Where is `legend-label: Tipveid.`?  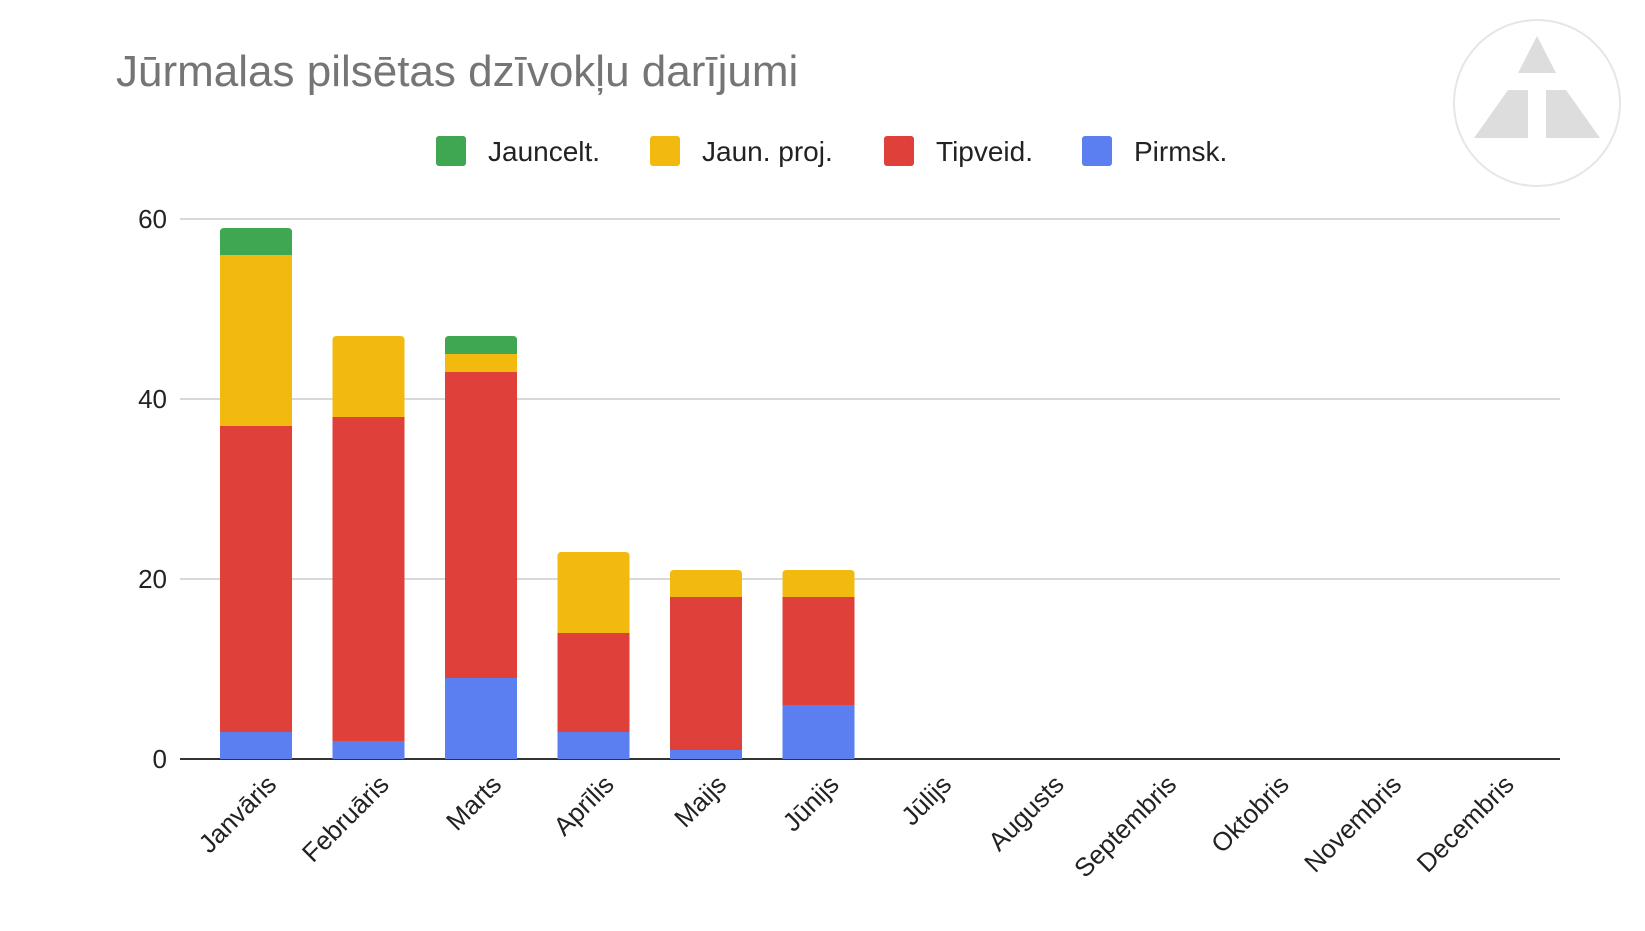 legend-label: Tipveid. is located at coordinates (984, 151).